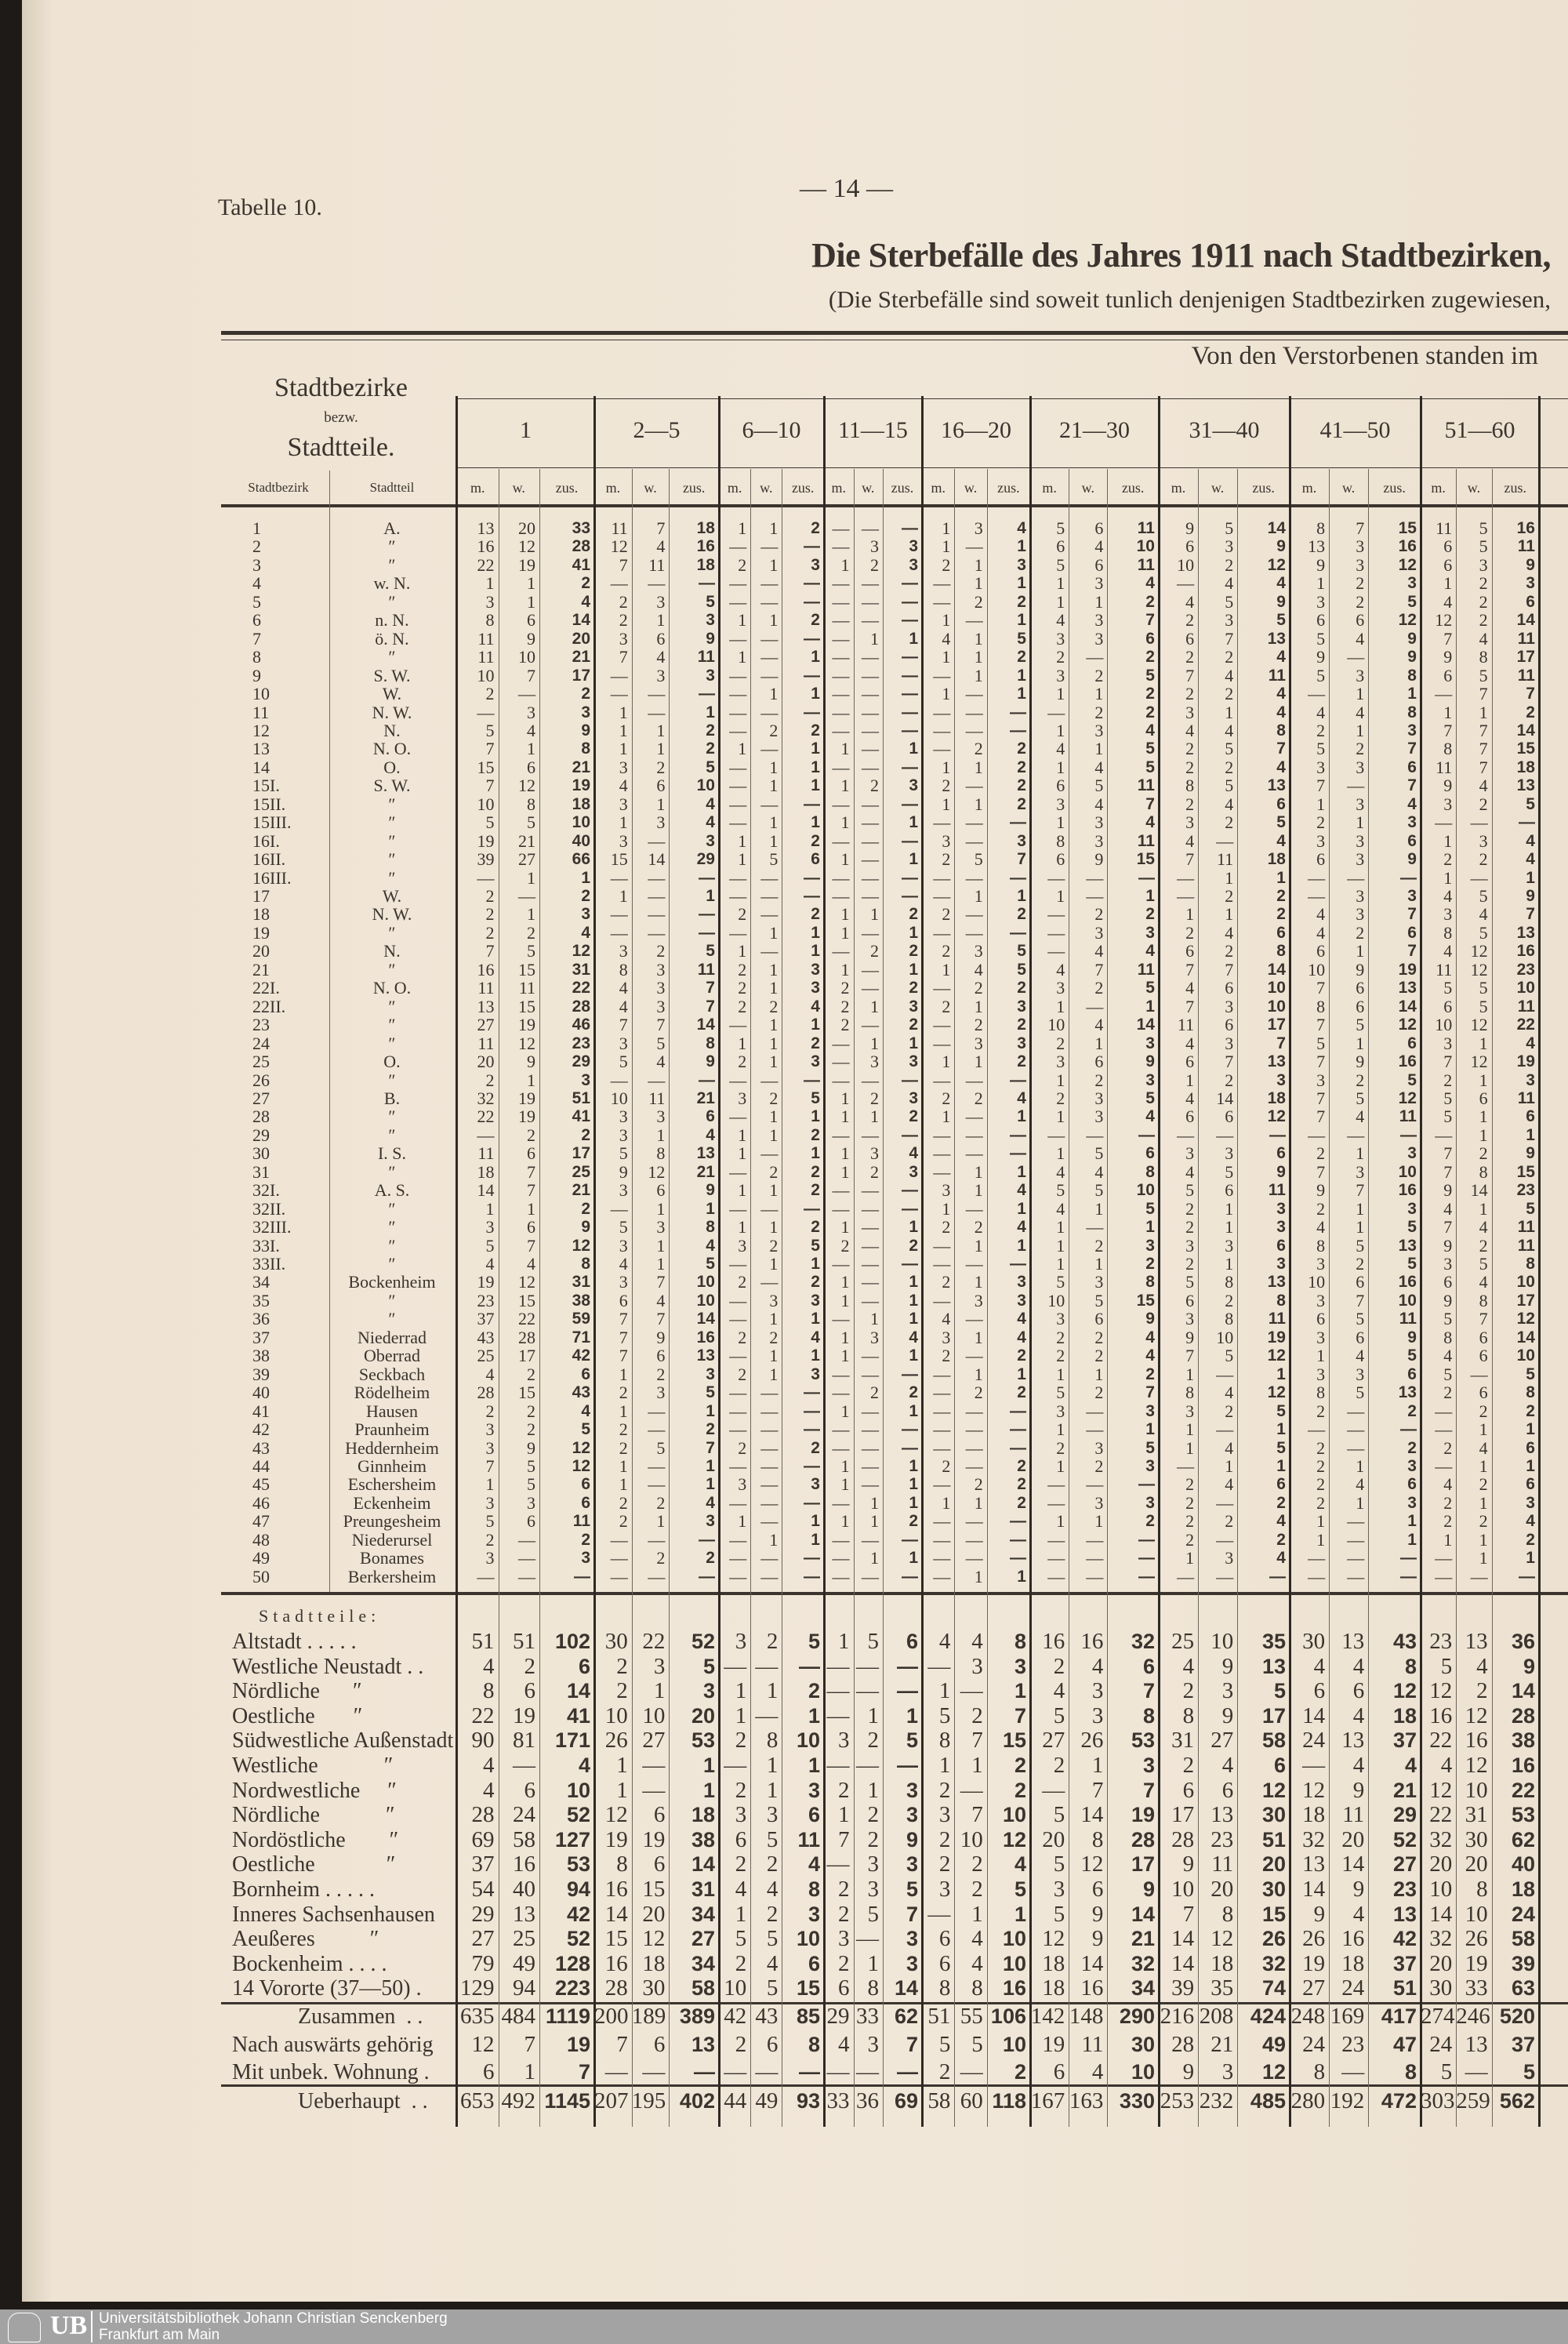 This screenshot has height=2344, width=1568. Describe the element at coordinates (392, 896) in the screenshot. I see `district-stadtteil: W.` at that location.